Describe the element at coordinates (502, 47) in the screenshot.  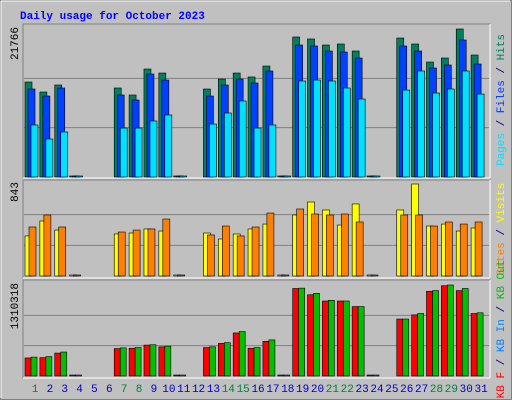
I see `legend-entry: Hits` at that location.